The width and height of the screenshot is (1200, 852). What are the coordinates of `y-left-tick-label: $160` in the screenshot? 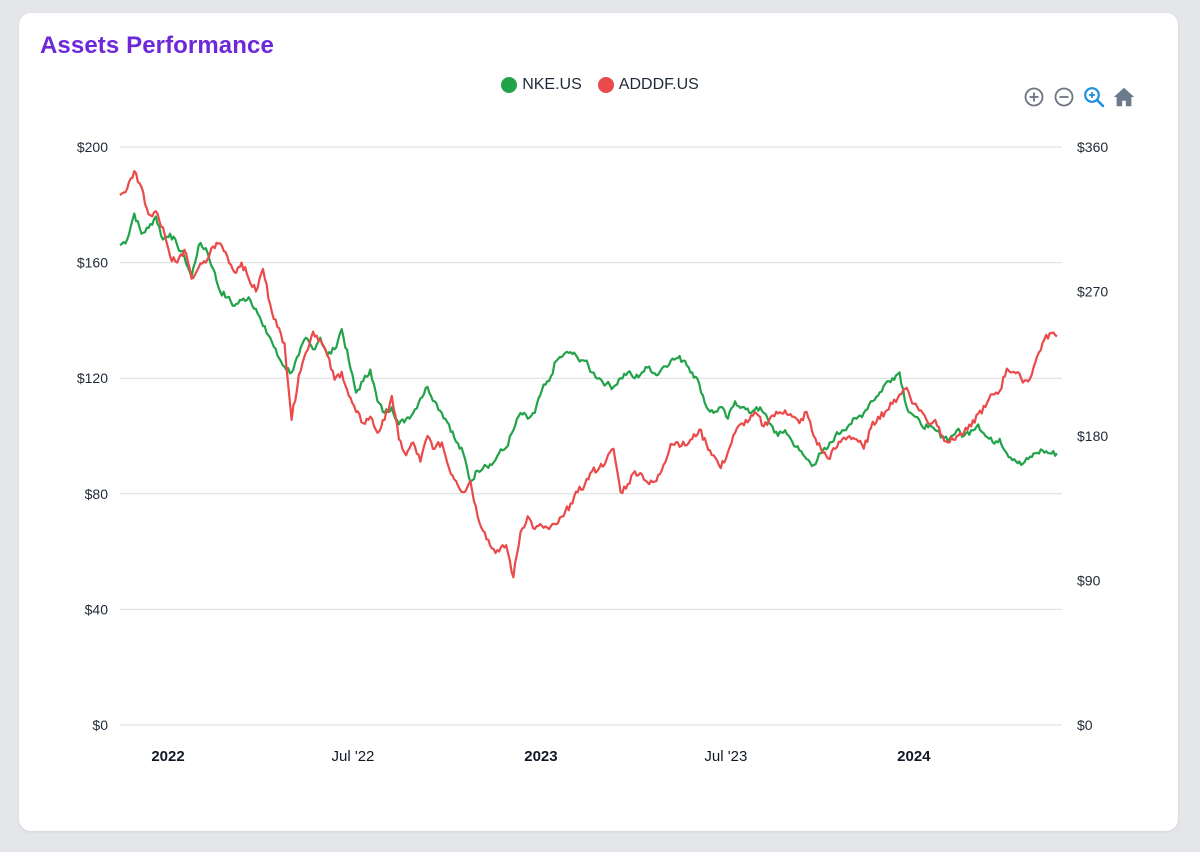 It's located at (92, 263).